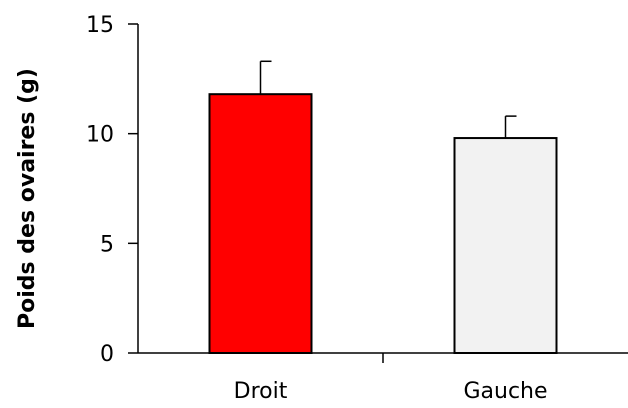  I want to click on error-bars-layer, so click(388, 99).